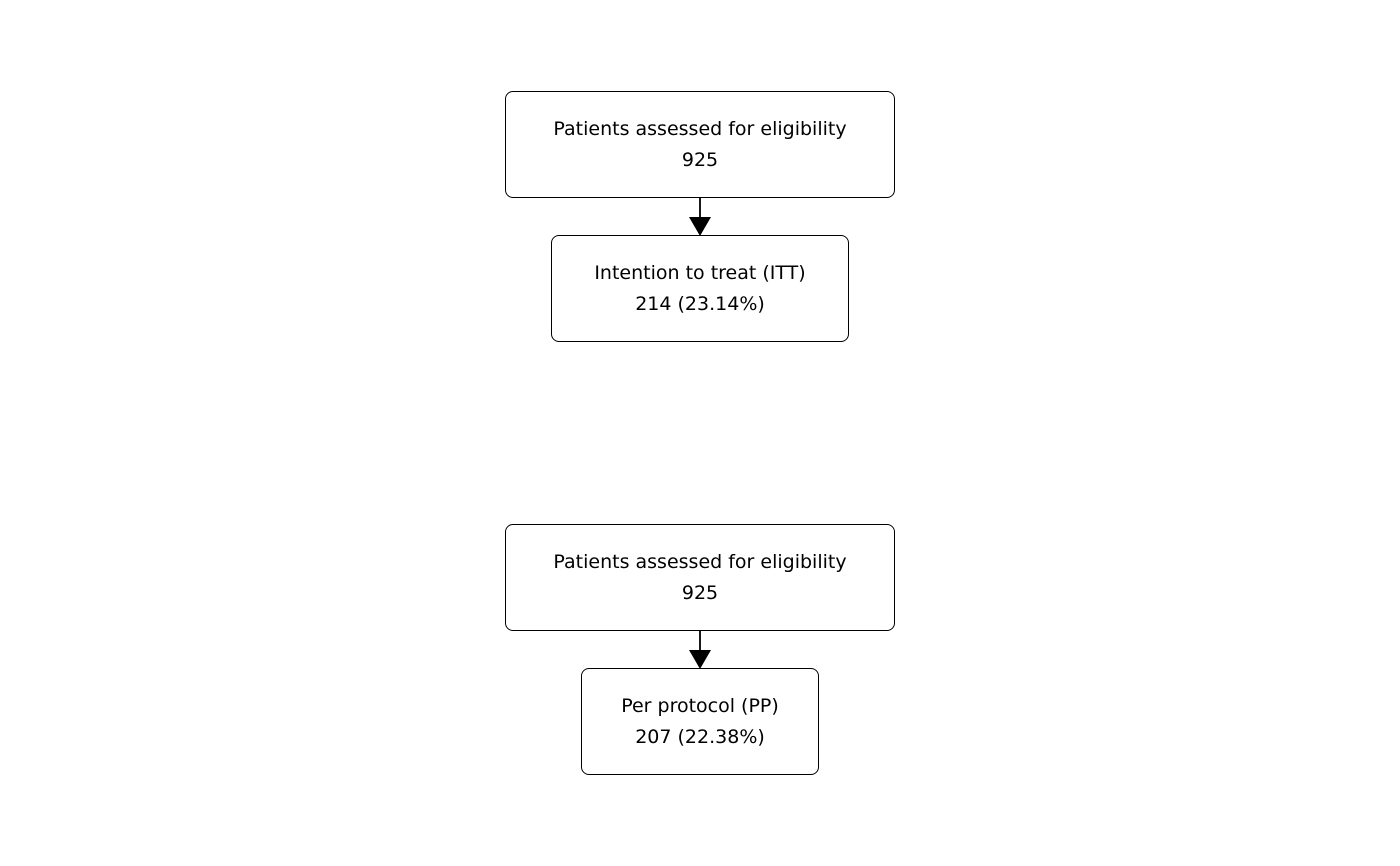  Describe the element at coordinates (700, 303) in the screenshot. I see `box-count: 214 (23.14%)` at that location.